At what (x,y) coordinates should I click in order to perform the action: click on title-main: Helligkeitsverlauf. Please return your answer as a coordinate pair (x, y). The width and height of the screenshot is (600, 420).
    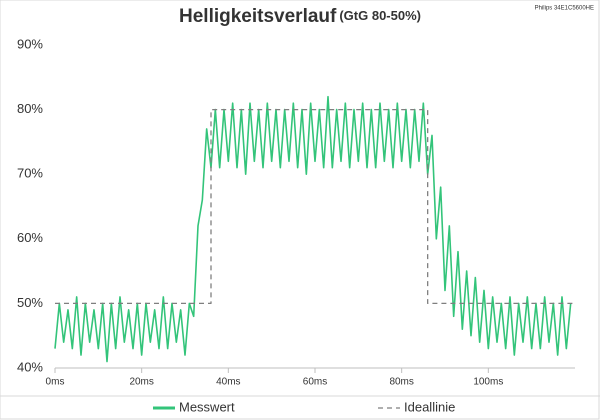
    Looking at the image, I should click on (258, 16).